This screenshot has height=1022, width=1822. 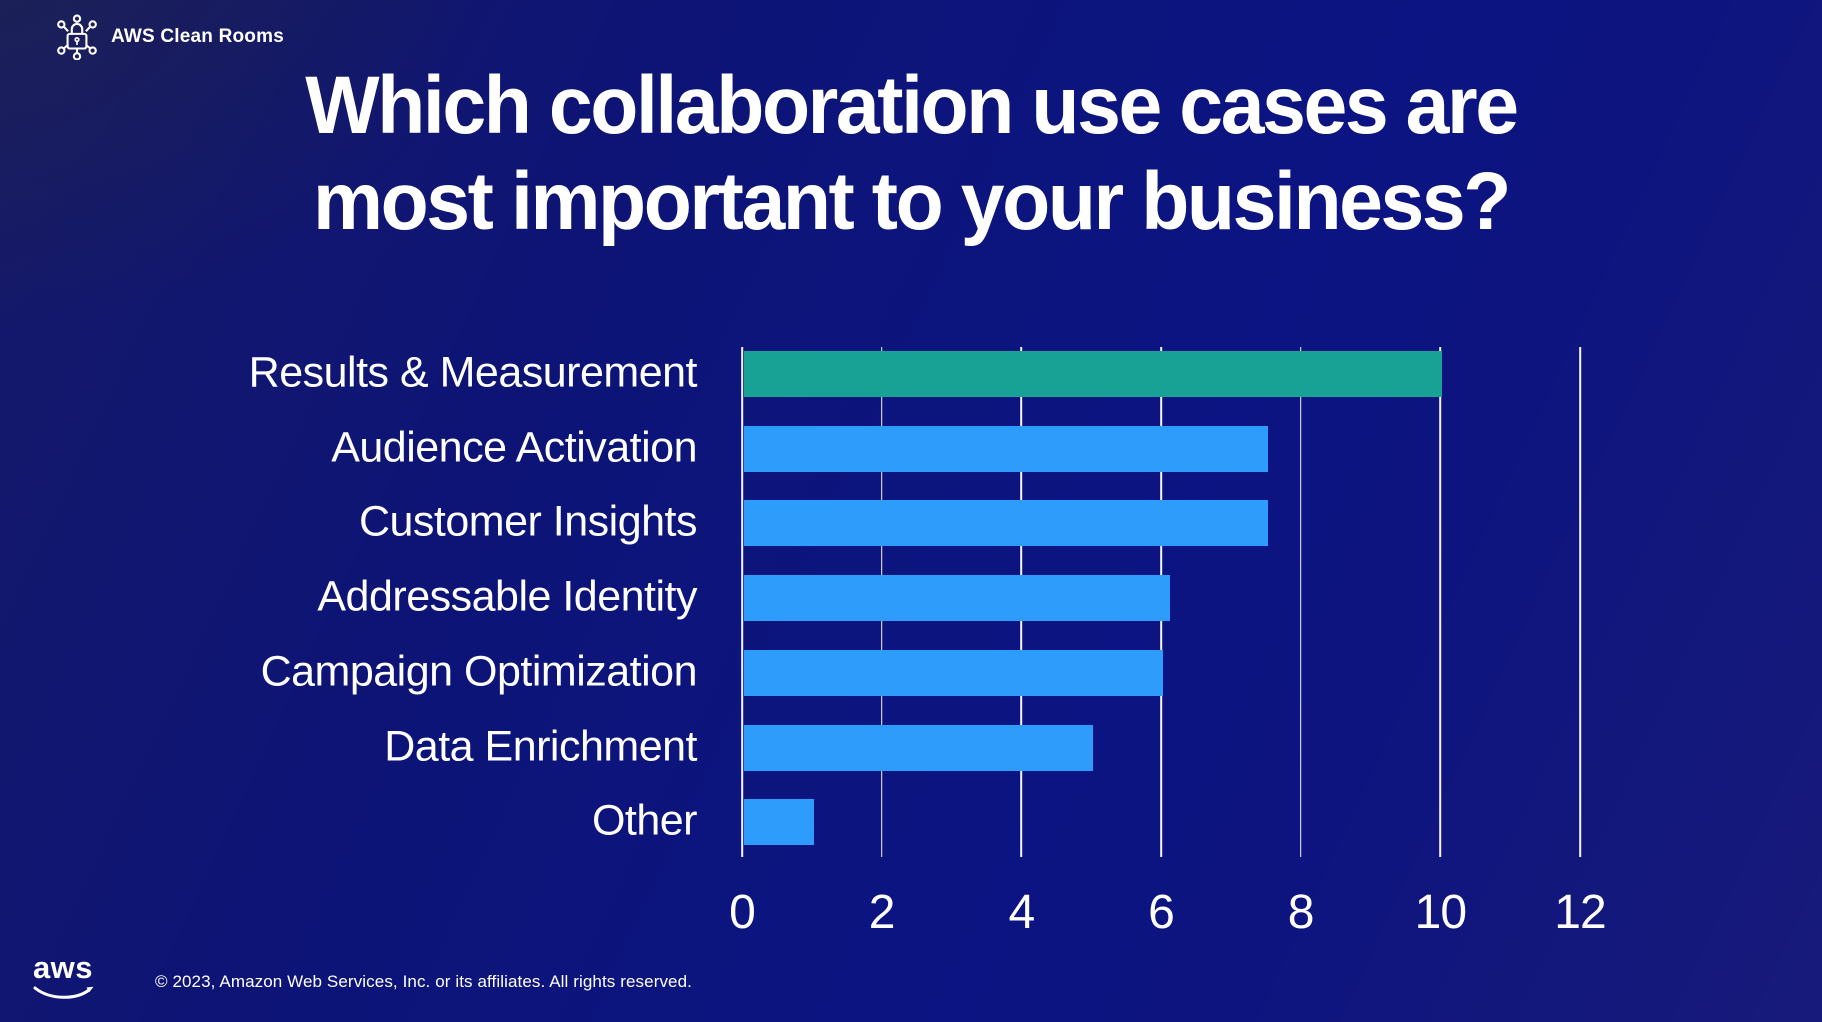 What do you see at coordinates (882, 912) in the screenshot?
I see `x-tick-label-2: 2` at bounding box center [882, 912].